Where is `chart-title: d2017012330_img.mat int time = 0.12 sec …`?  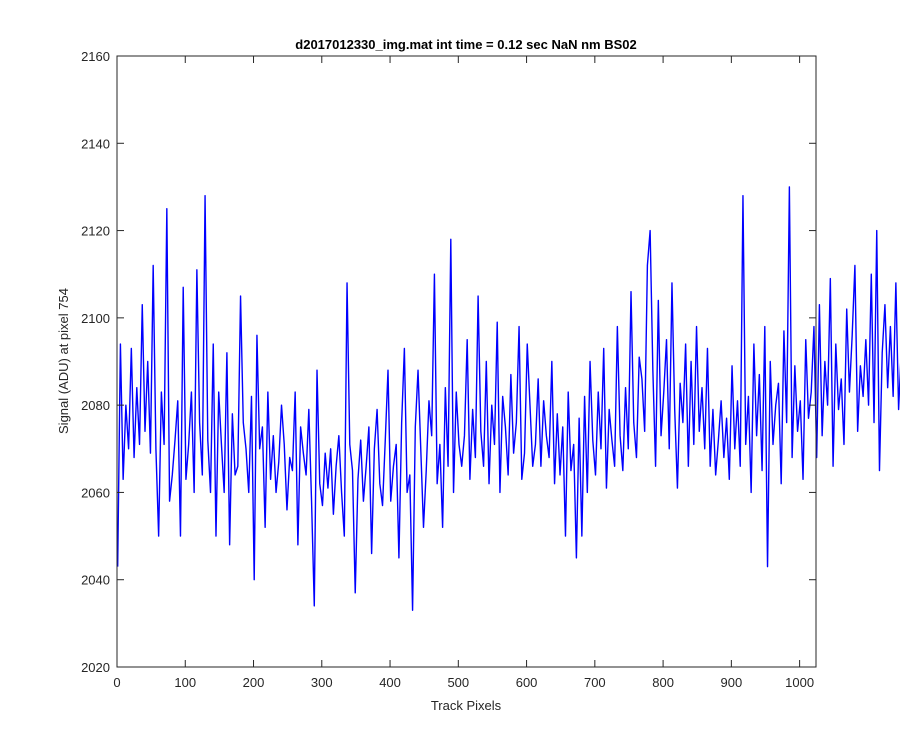
chart-title: d2017012330_img.mat int time = 0.12 sec … is located at coordinates (465, 44).